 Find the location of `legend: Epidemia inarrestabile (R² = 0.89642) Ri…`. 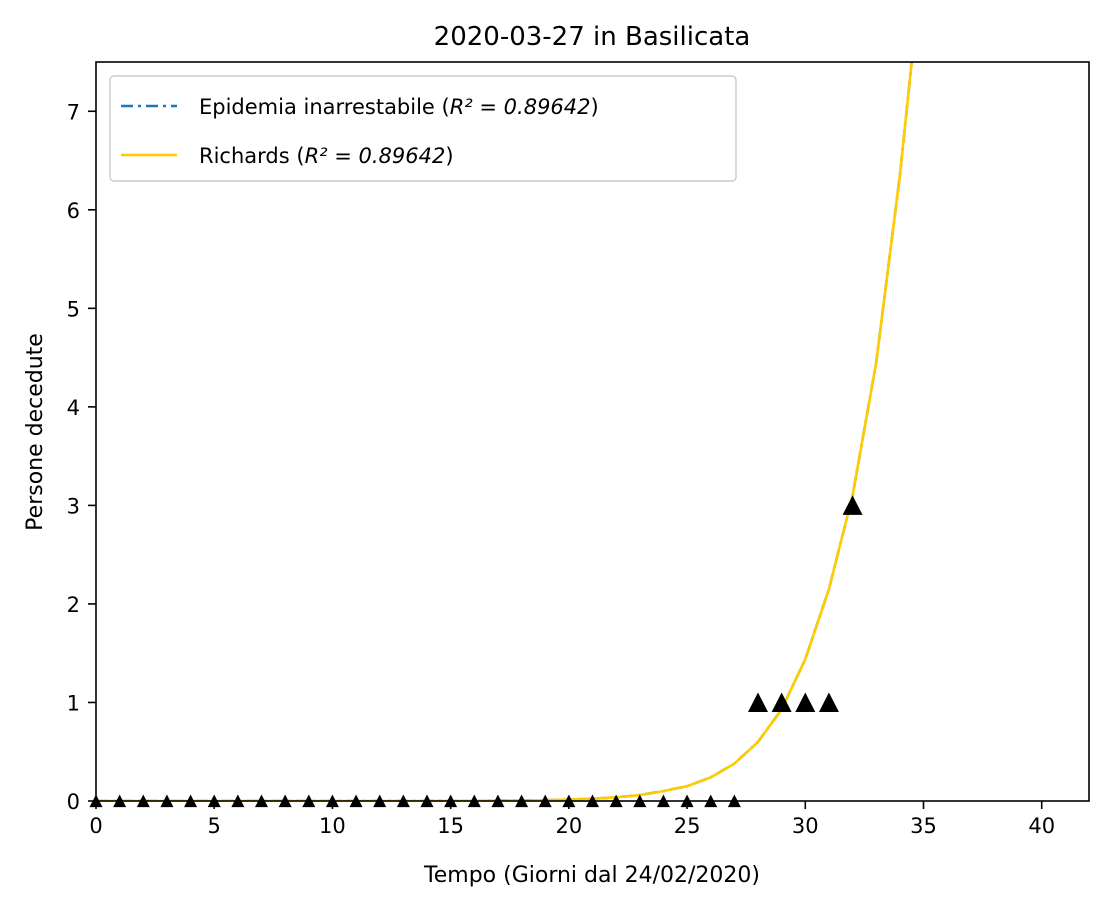

legend: Epidemia inarrestabile (R² = 0.89642) Ri… is located at coordinates (423, 128).